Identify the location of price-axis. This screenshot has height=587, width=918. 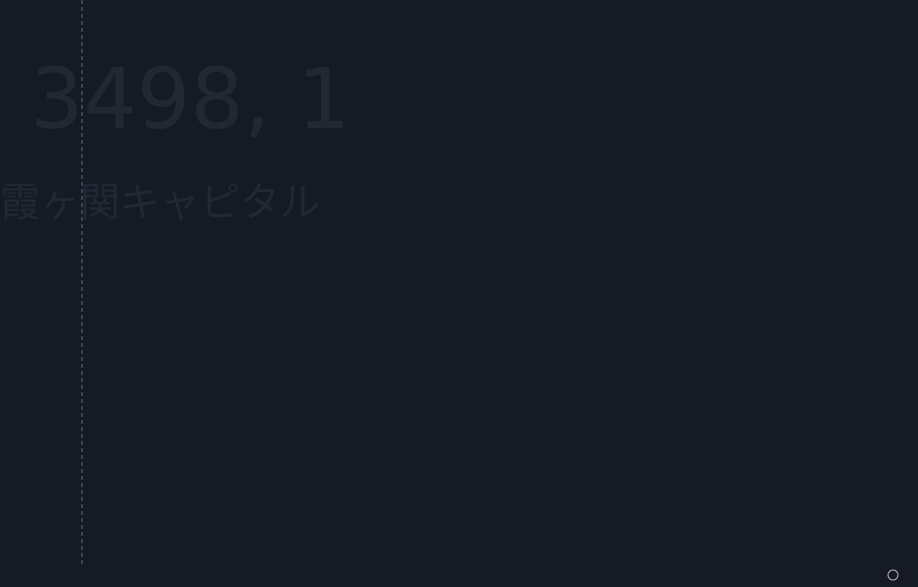
(890, 293).